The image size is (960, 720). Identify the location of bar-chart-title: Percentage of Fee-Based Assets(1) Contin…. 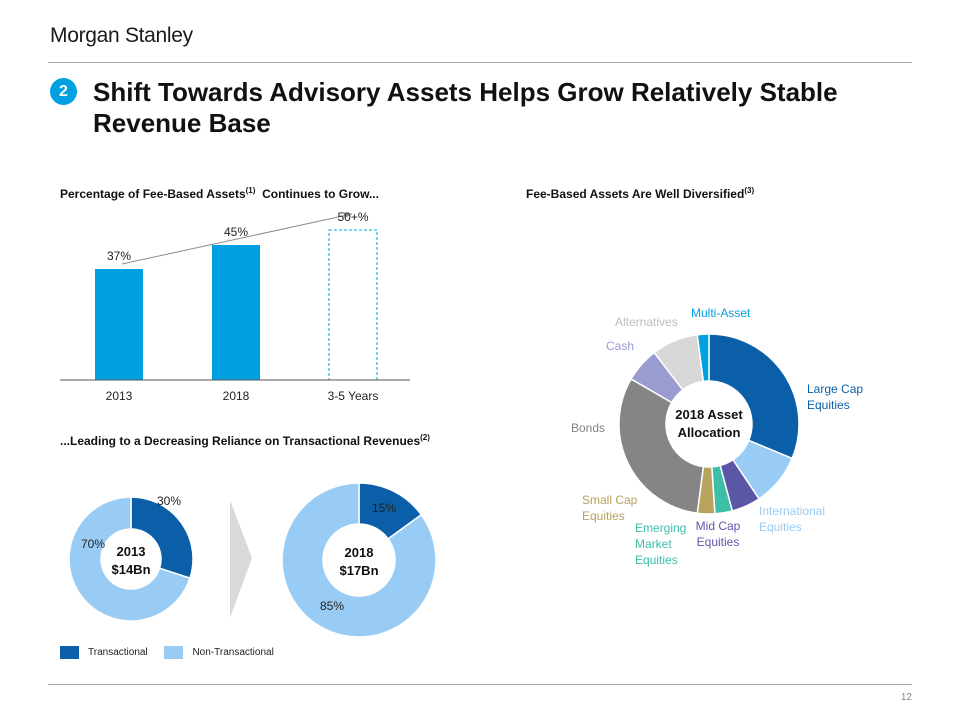
(219, 193).